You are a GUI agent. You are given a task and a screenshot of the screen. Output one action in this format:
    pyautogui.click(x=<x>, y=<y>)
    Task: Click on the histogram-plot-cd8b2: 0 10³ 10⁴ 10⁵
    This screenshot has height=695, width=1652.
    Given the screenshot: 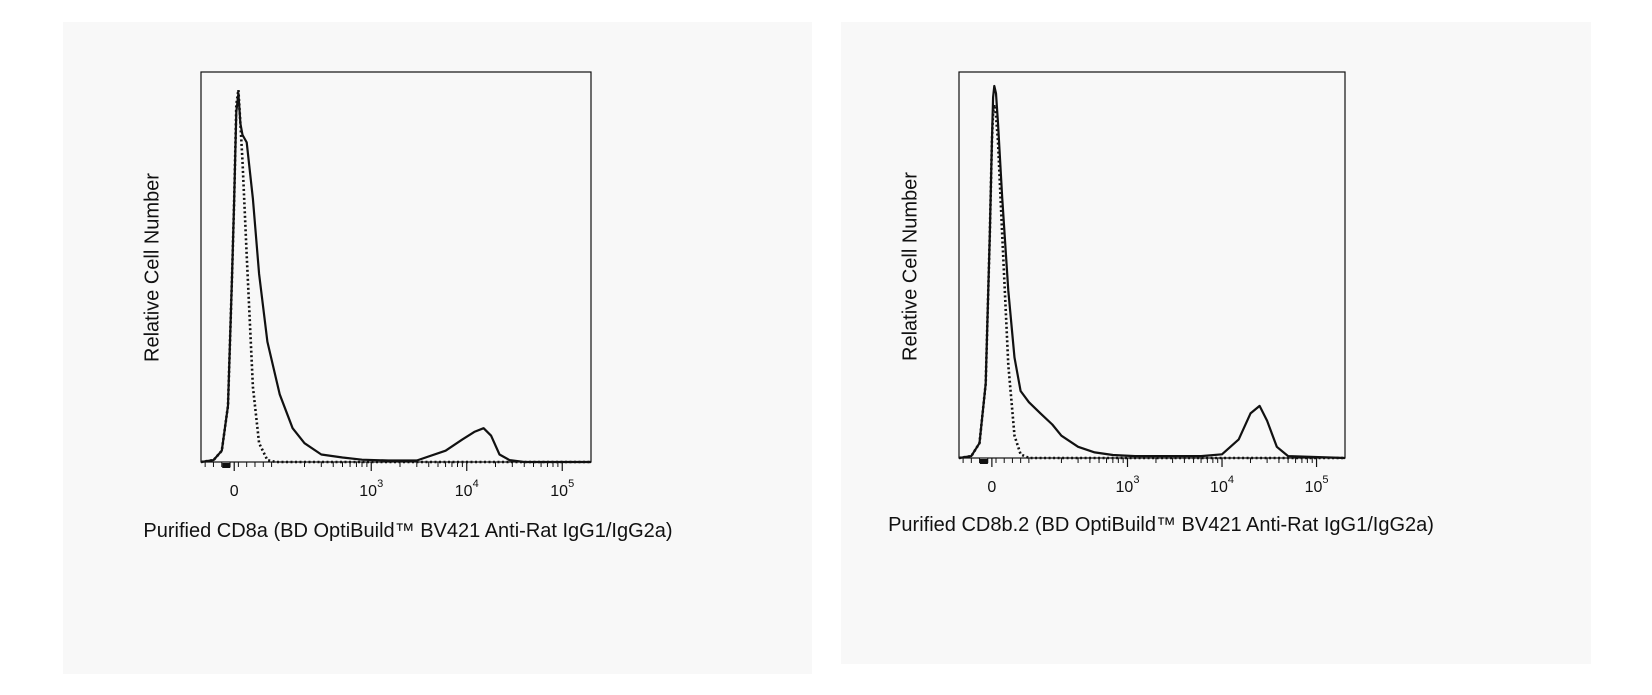 What is the action you would take?
    pyautogui.click(x=1152, y=283)
    